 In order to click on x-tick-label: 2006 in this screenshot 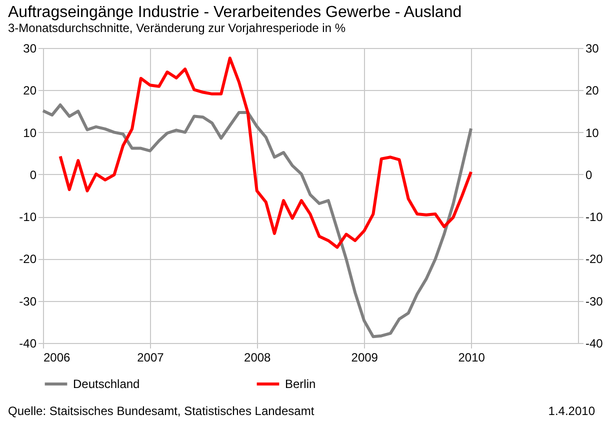, I will do `click(57, 357)`.